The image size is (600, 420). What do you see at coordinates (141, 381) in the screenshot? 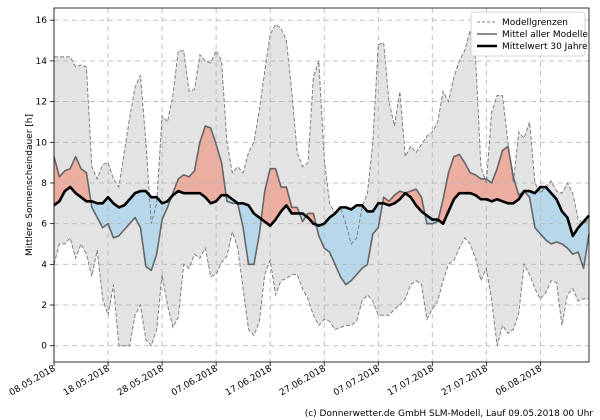
I see `x-tick-label-20: 28.05.2018` at bounding box center [141, 381].